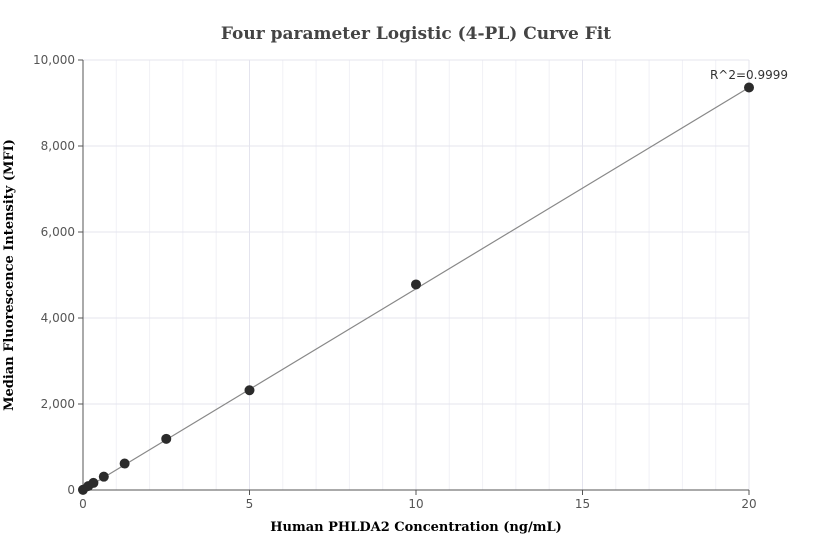  Describe the element at coordinates (582, 504) in the screenshot. I see `x-tick-label: 15` at that location.